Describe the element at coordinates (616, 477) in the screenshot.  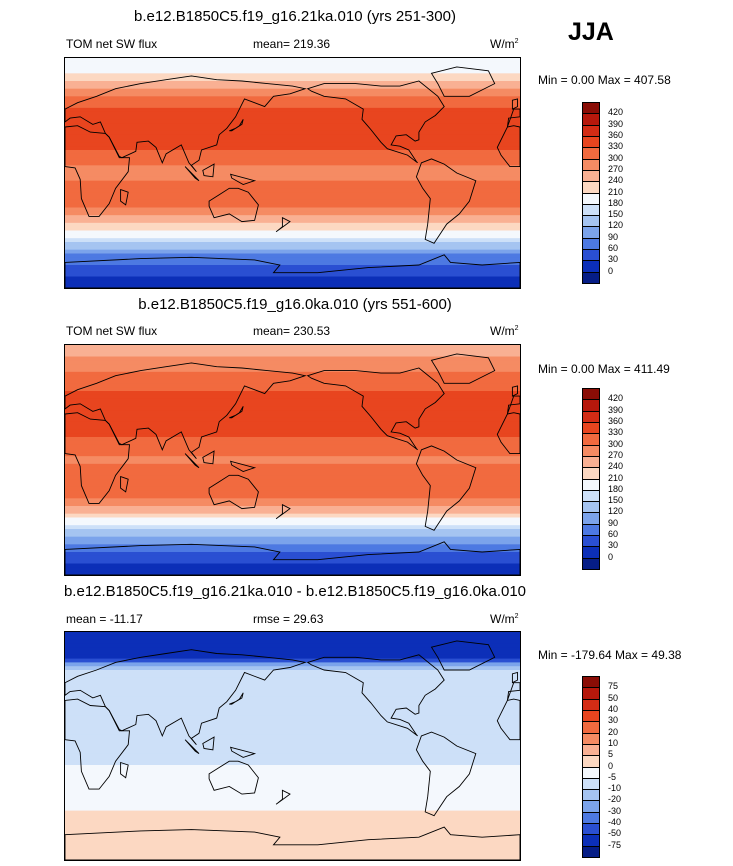
I see `colorbar-tick-label: 210` at that location.